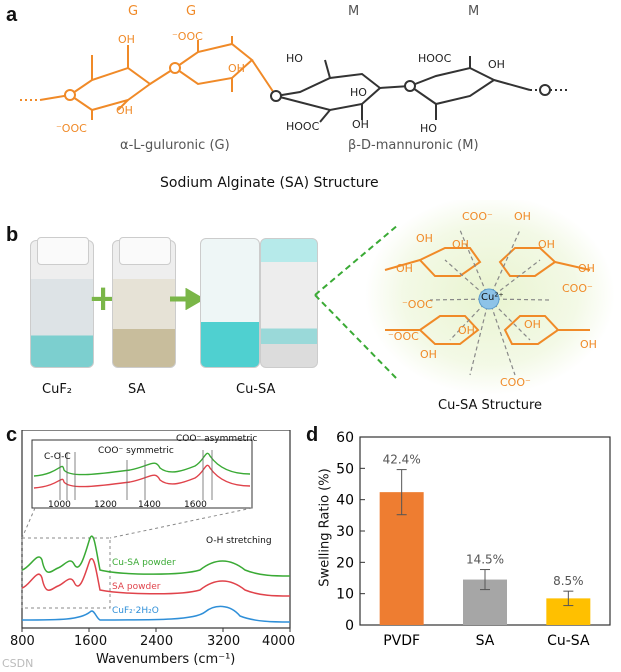 The image size is (621, 672). What do you see at coordinates (157, 641) in the screenshot?
I see `ftir-xtick-2400: 2400` at bounding box center [157, 641].